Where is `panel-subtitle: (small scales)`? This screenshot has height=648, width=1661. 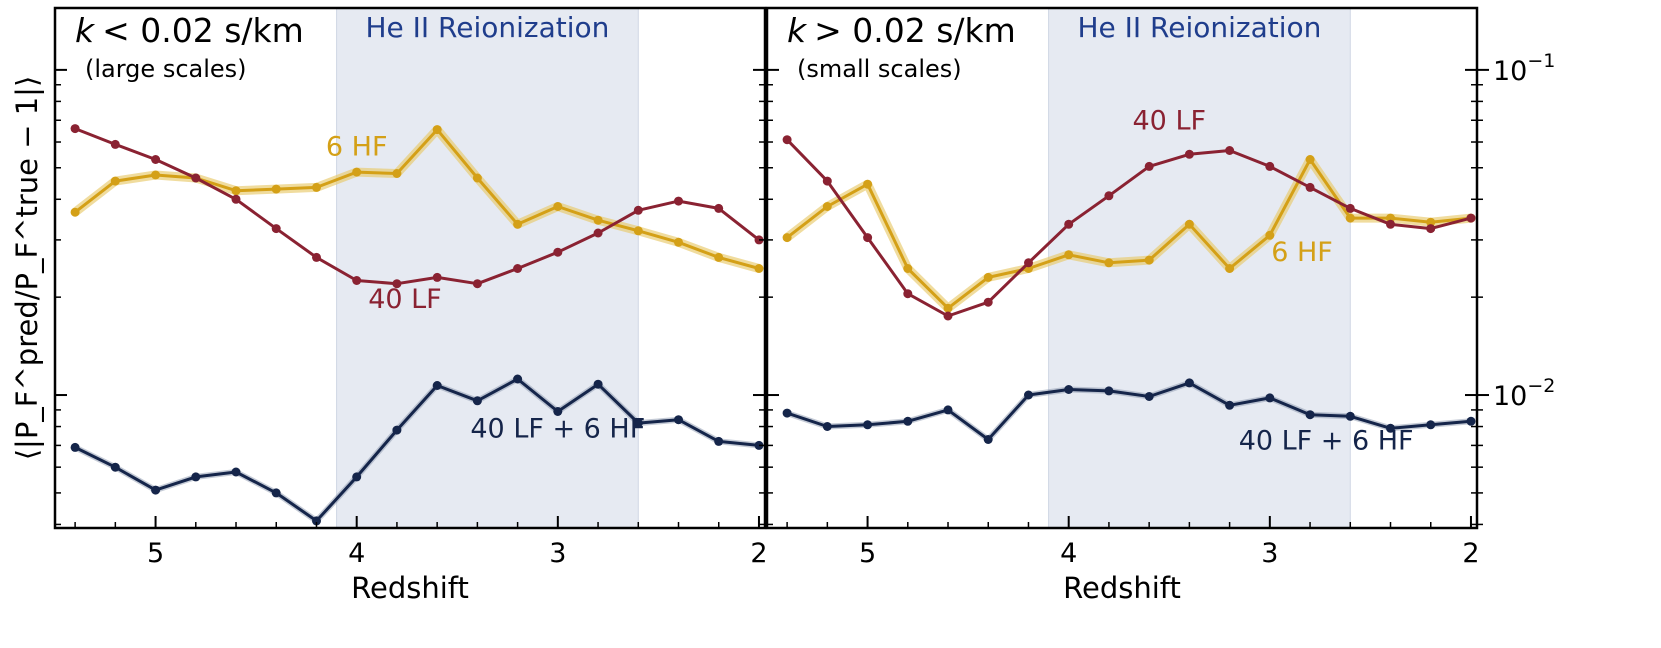 panel-subtitle: (small scales) is located at coordinates (879, 69).